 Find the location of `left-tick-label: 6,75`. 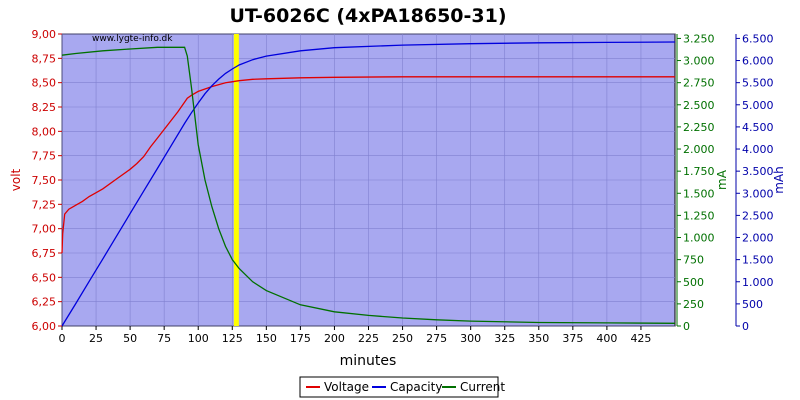

left-tick-label: 6,75 is located at coordinates (44, 253).